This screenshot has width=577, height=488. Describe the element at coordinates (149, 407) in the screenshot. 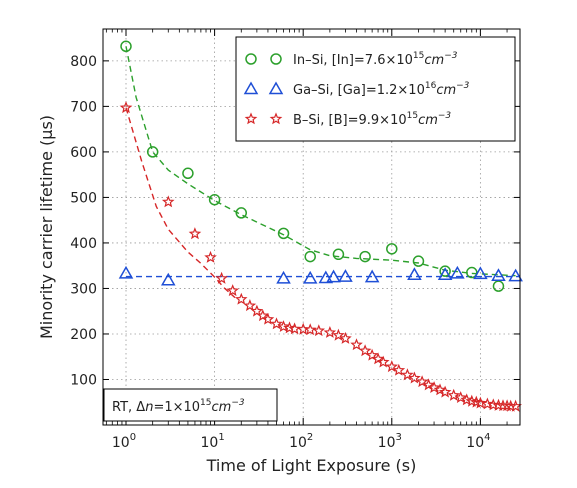

I see `annotation-variable: n` at that location.